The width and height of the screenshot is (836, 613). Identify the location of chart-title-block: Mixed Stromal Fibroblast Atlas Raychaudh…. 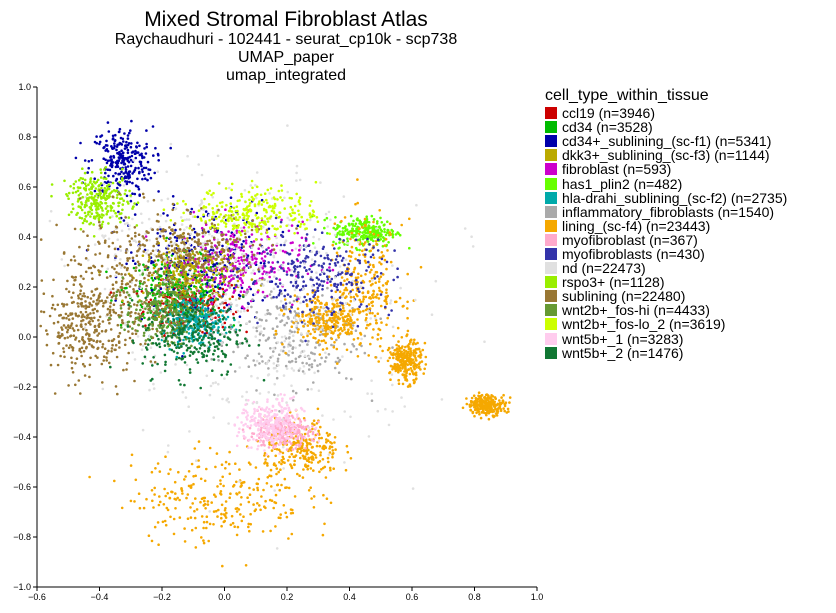
(286, 46).